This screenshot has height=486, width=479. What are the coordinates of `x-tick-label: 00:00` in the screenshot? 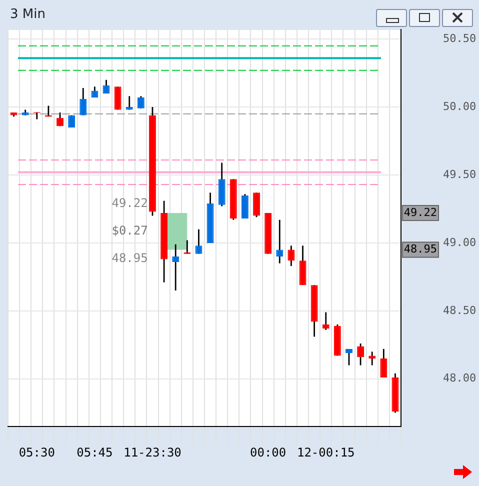 It's located at (268, 453).